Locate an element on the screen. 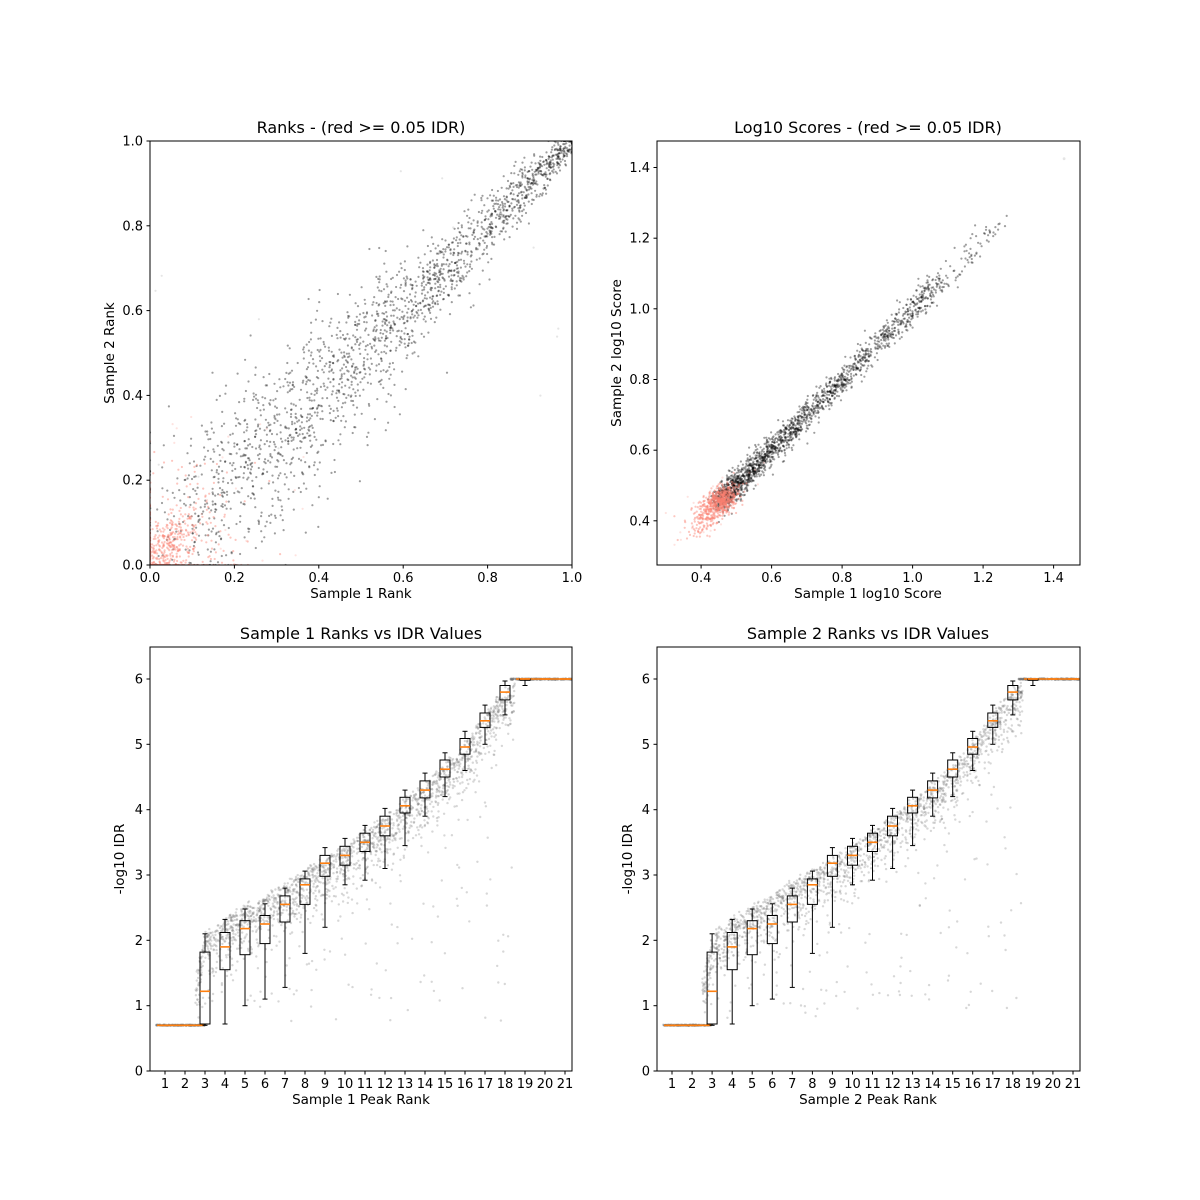  x-tick-label: 5 is located at coordinates (752, 1084).